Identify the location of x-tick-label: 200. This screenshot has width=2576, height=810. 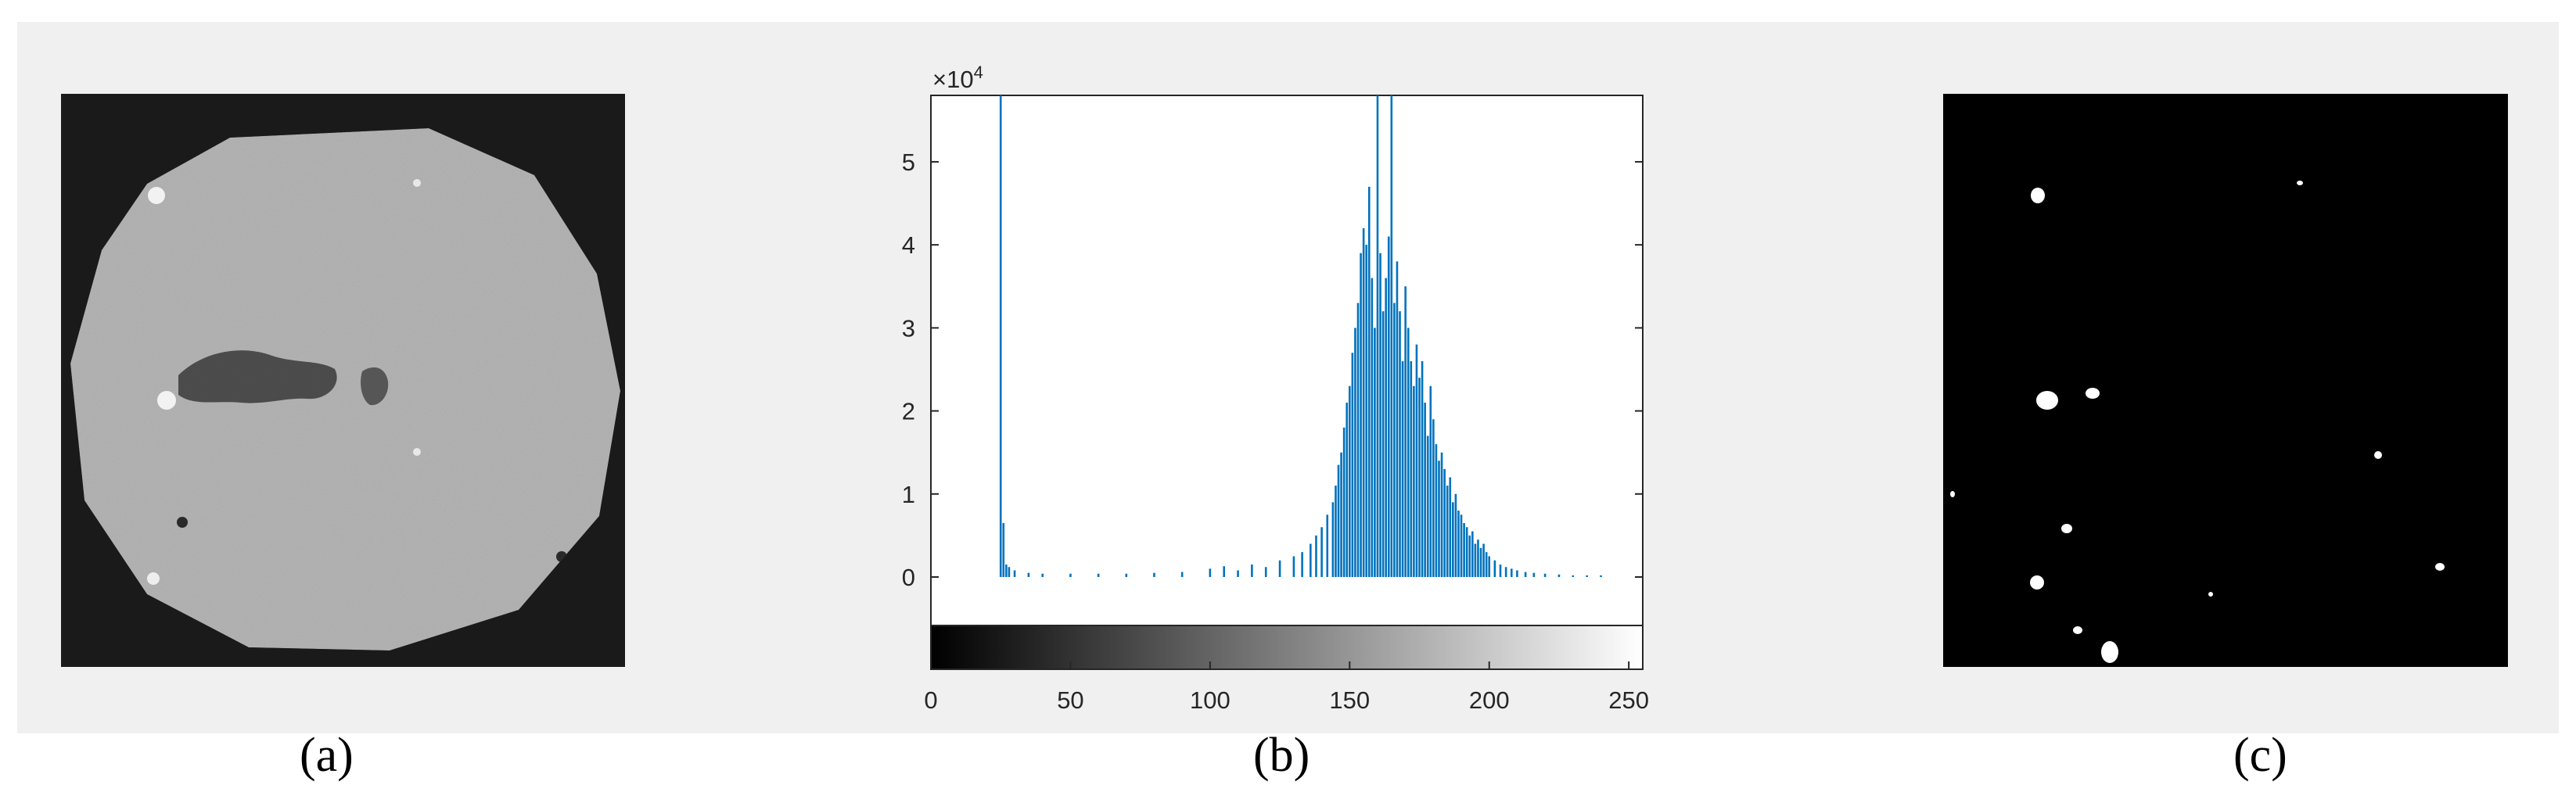
(1489, 700).